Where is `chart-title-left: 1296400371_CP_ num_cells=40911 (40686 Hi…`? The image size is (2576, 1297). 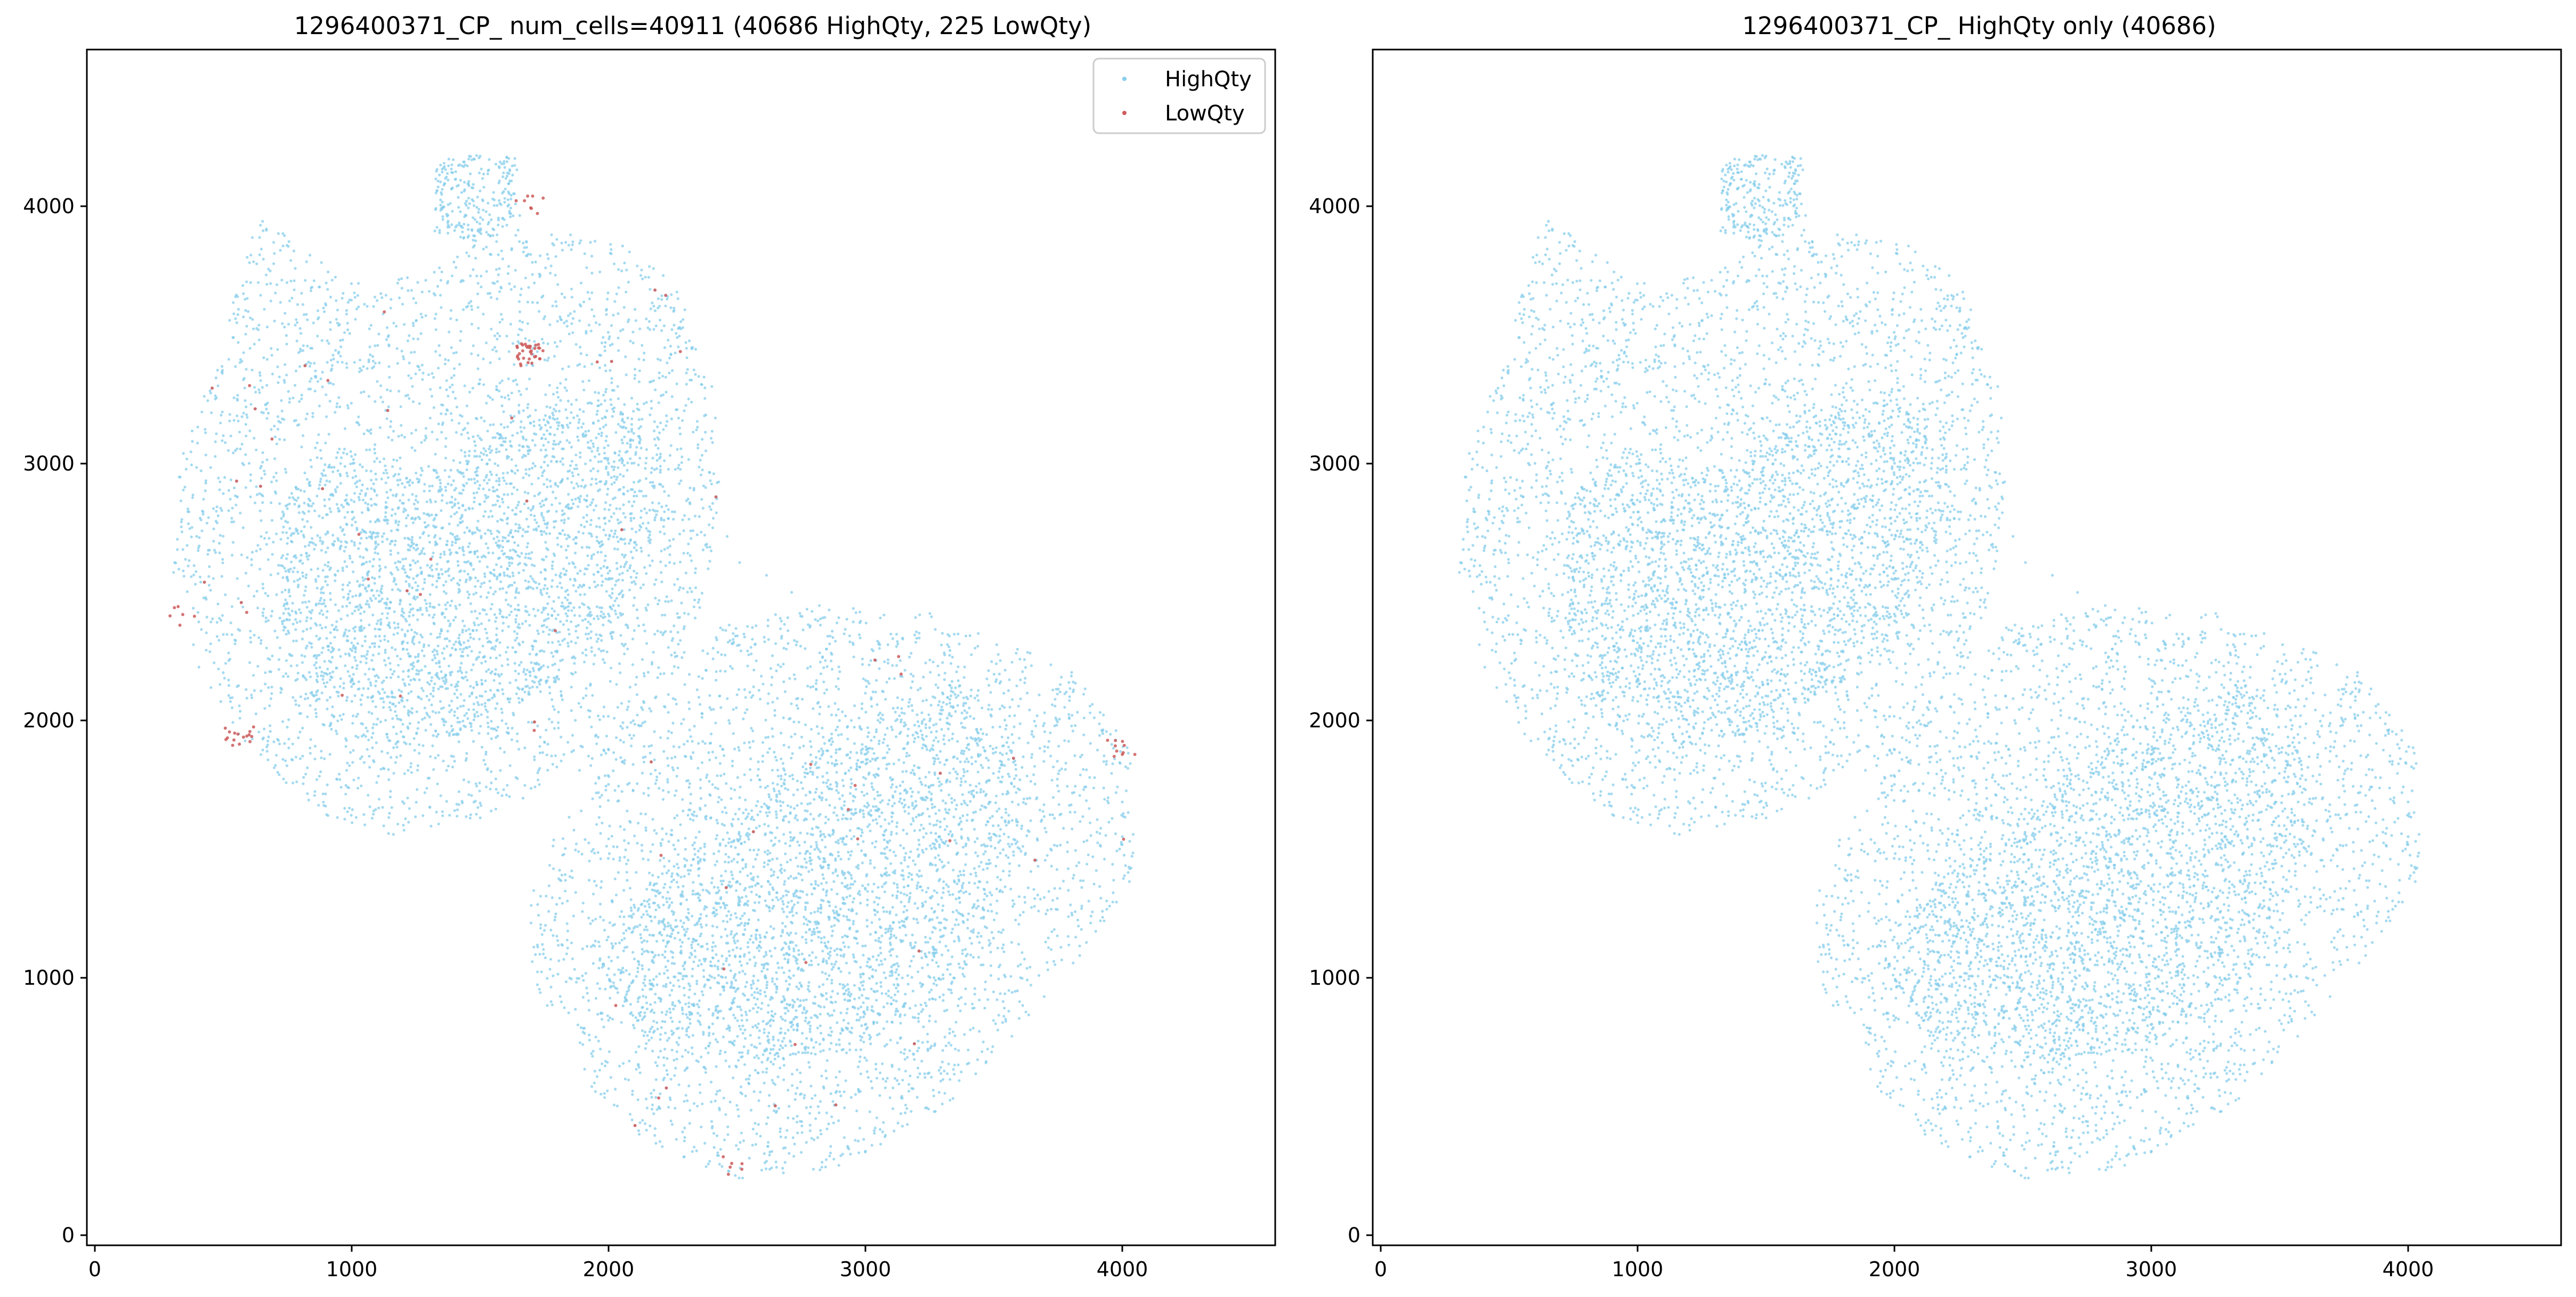
chart-title-left: 1296400371_CP_ num_cells=40911 (40686 Hi… is located at coordinates (692, 26).